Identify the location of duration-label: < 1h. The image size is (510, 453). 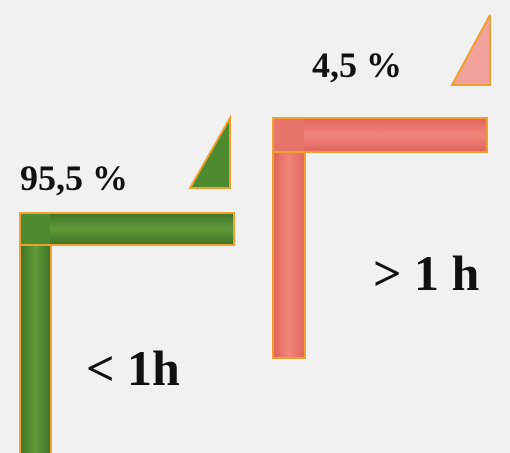
(133, 368).